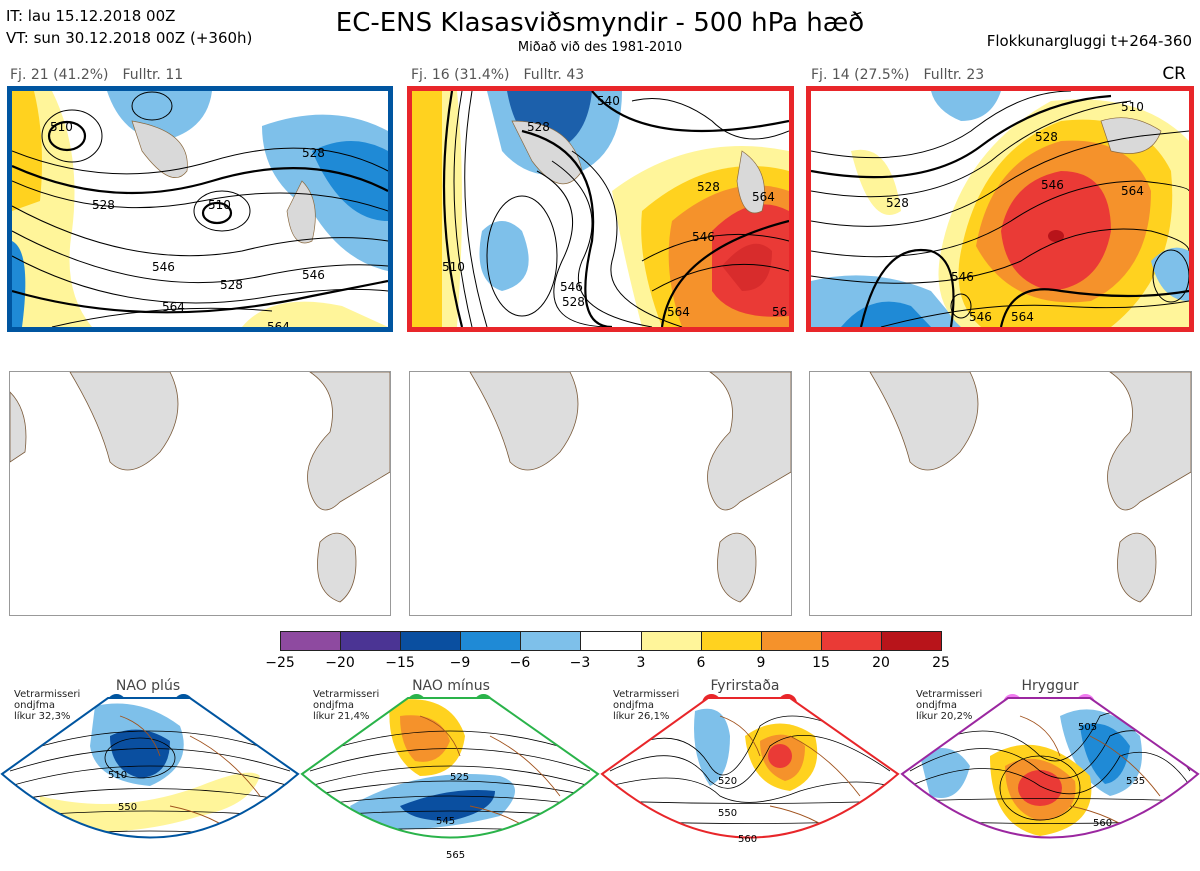 This screenshot has width=1200, height=871. Describe the element at coordinates (750, 771) in the screenshot. I see `regime-3-map: 520 550 560` at that location.